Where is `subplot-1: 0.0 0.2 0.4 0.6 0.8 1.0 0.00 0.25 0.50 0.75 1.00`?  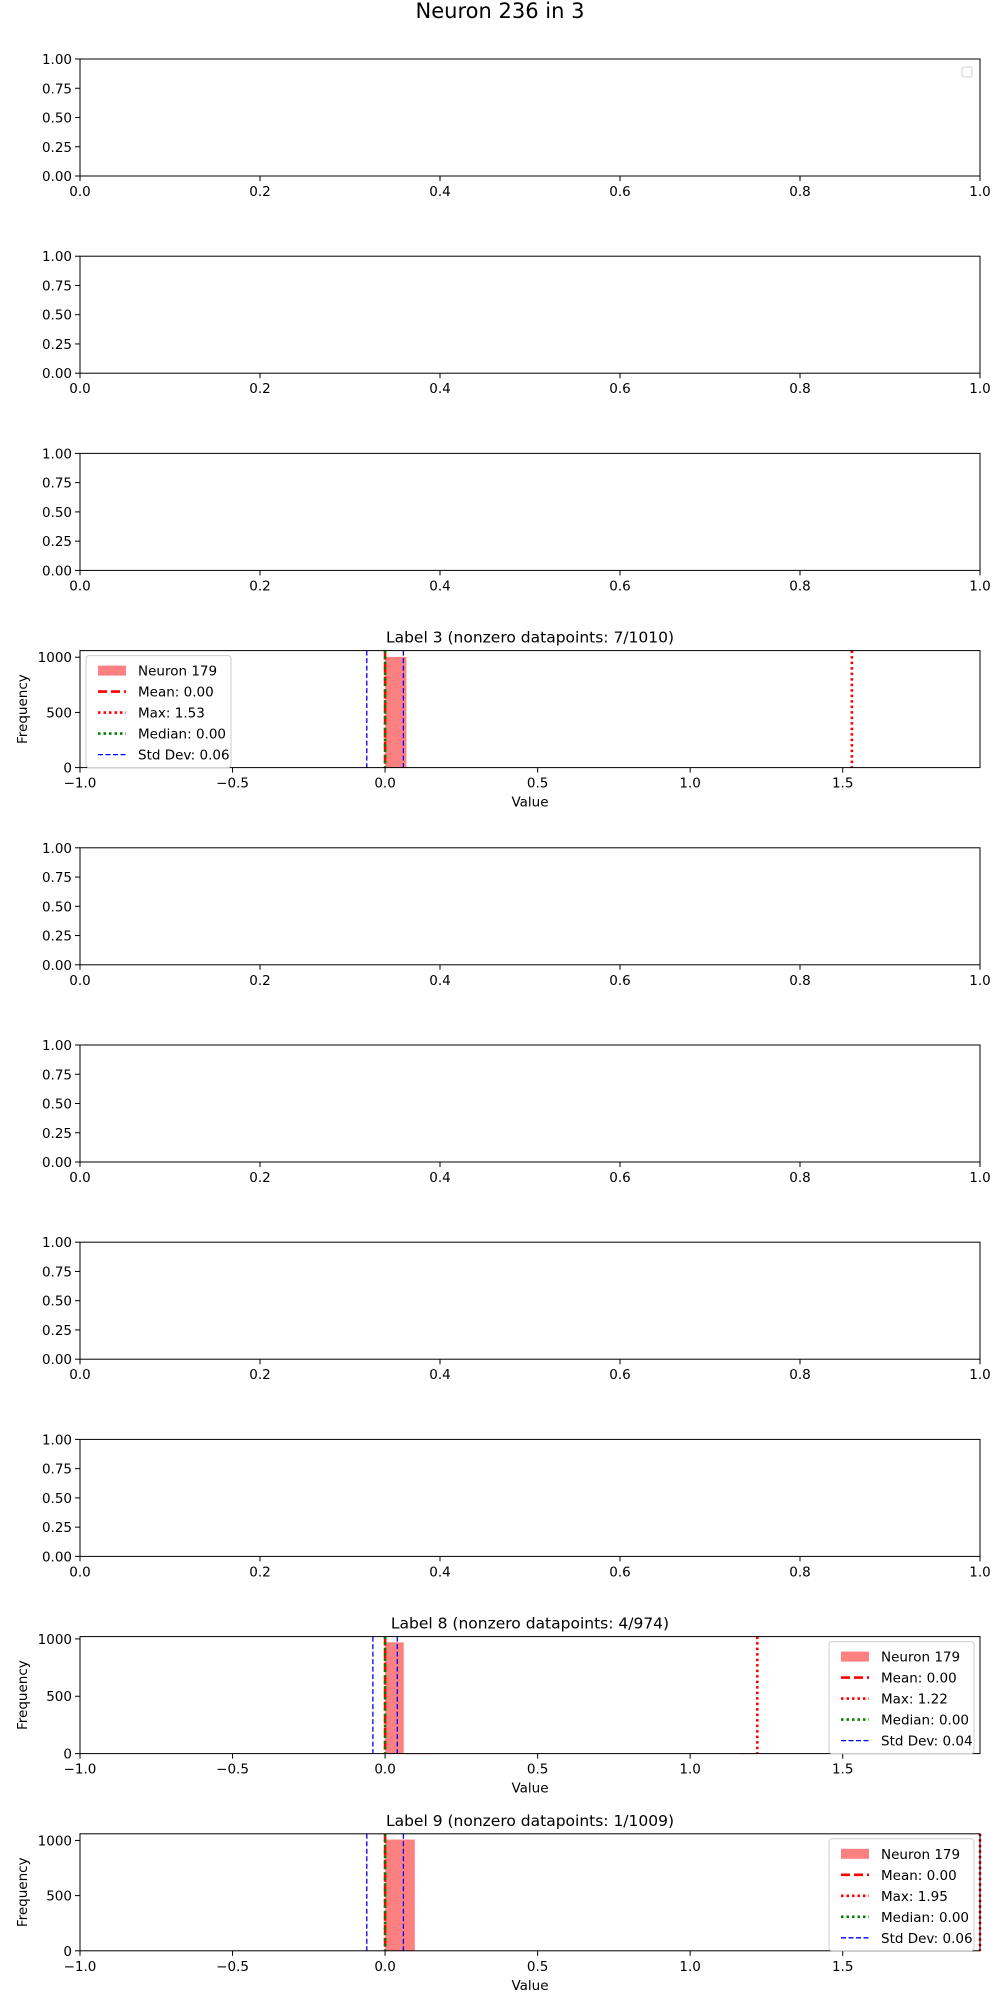
subplot-1: 0.0 0.2 0.4 0.6 0.8 1.0 0.00 0.25 0.50 0.75 1.00 is located at coordinates (516, 126).